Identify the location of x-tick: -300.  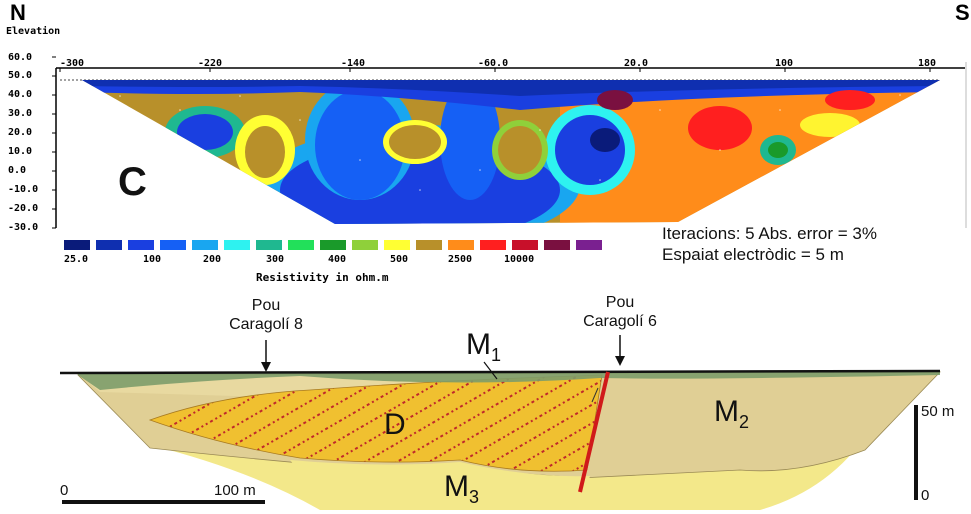
(72, 63).